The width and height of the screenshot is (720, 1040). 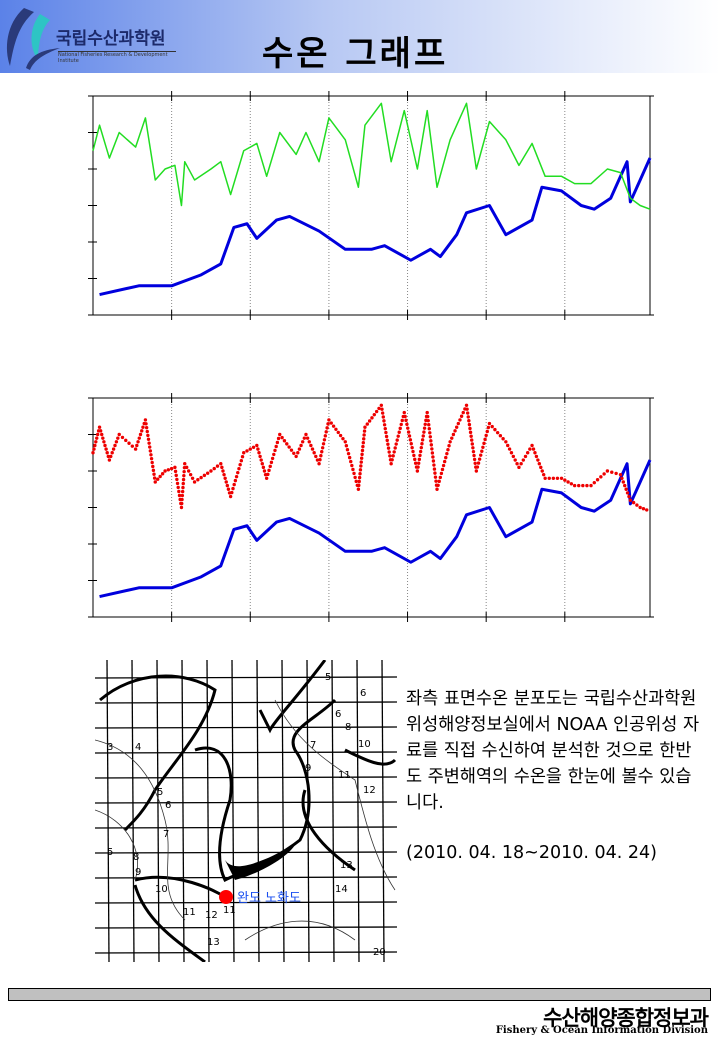 What do you see at coordinates (531, 853) in the screenshot?
I see `data-period: (2010. 04. 18~2010. 04. 24)` at bounding box center [531, 853].